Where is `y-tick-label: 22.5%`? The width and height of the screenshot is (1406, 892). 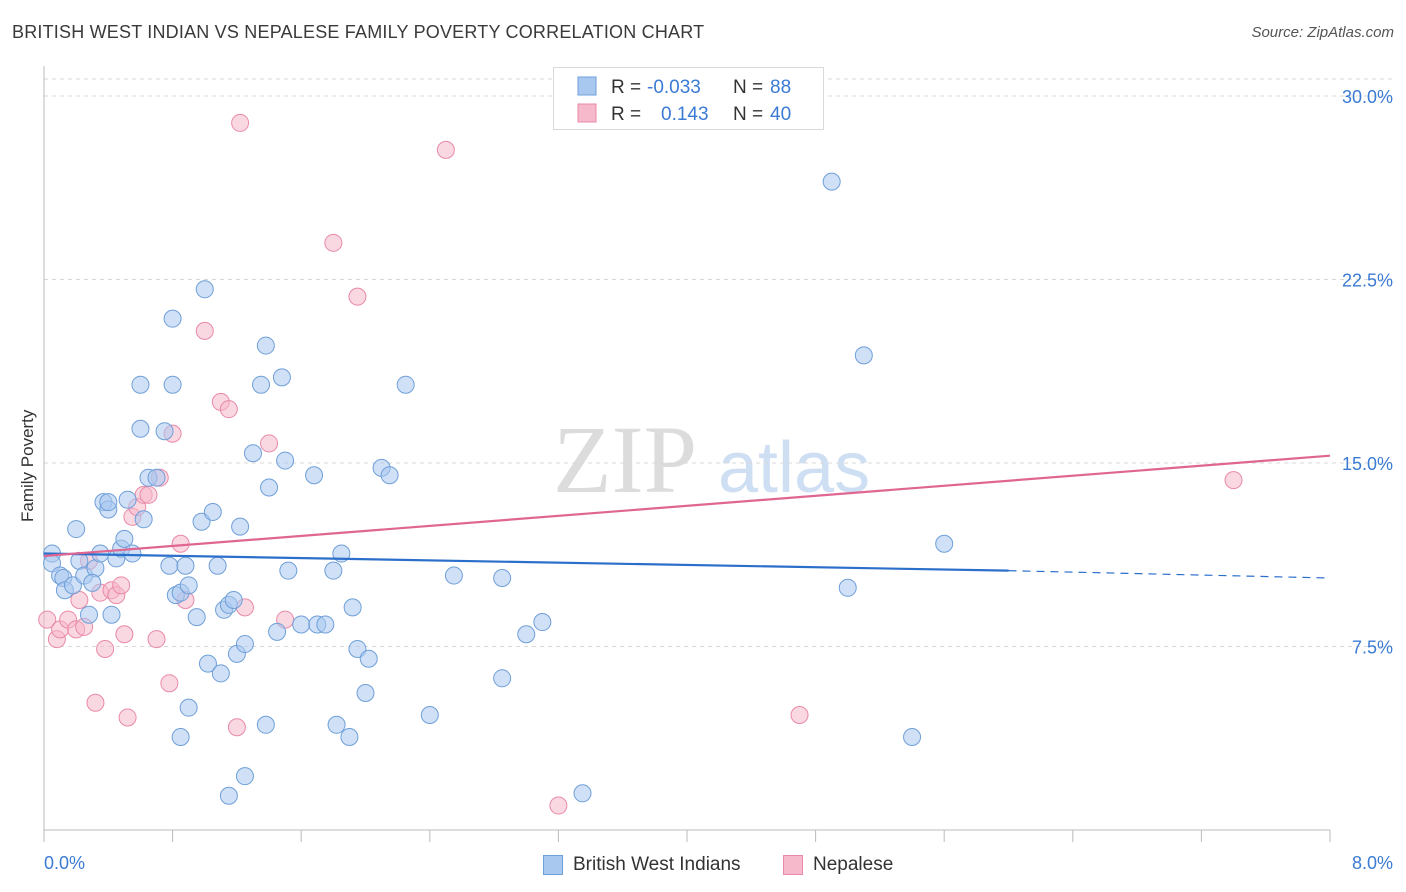
y-tick-label: 22.5% is located at coordinates (1367, 281).